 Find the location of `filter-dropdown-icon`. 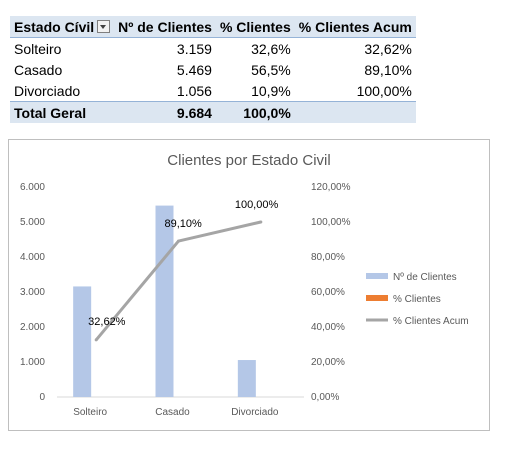

filter-dropdown-icon is located at coordinates (104, 27).